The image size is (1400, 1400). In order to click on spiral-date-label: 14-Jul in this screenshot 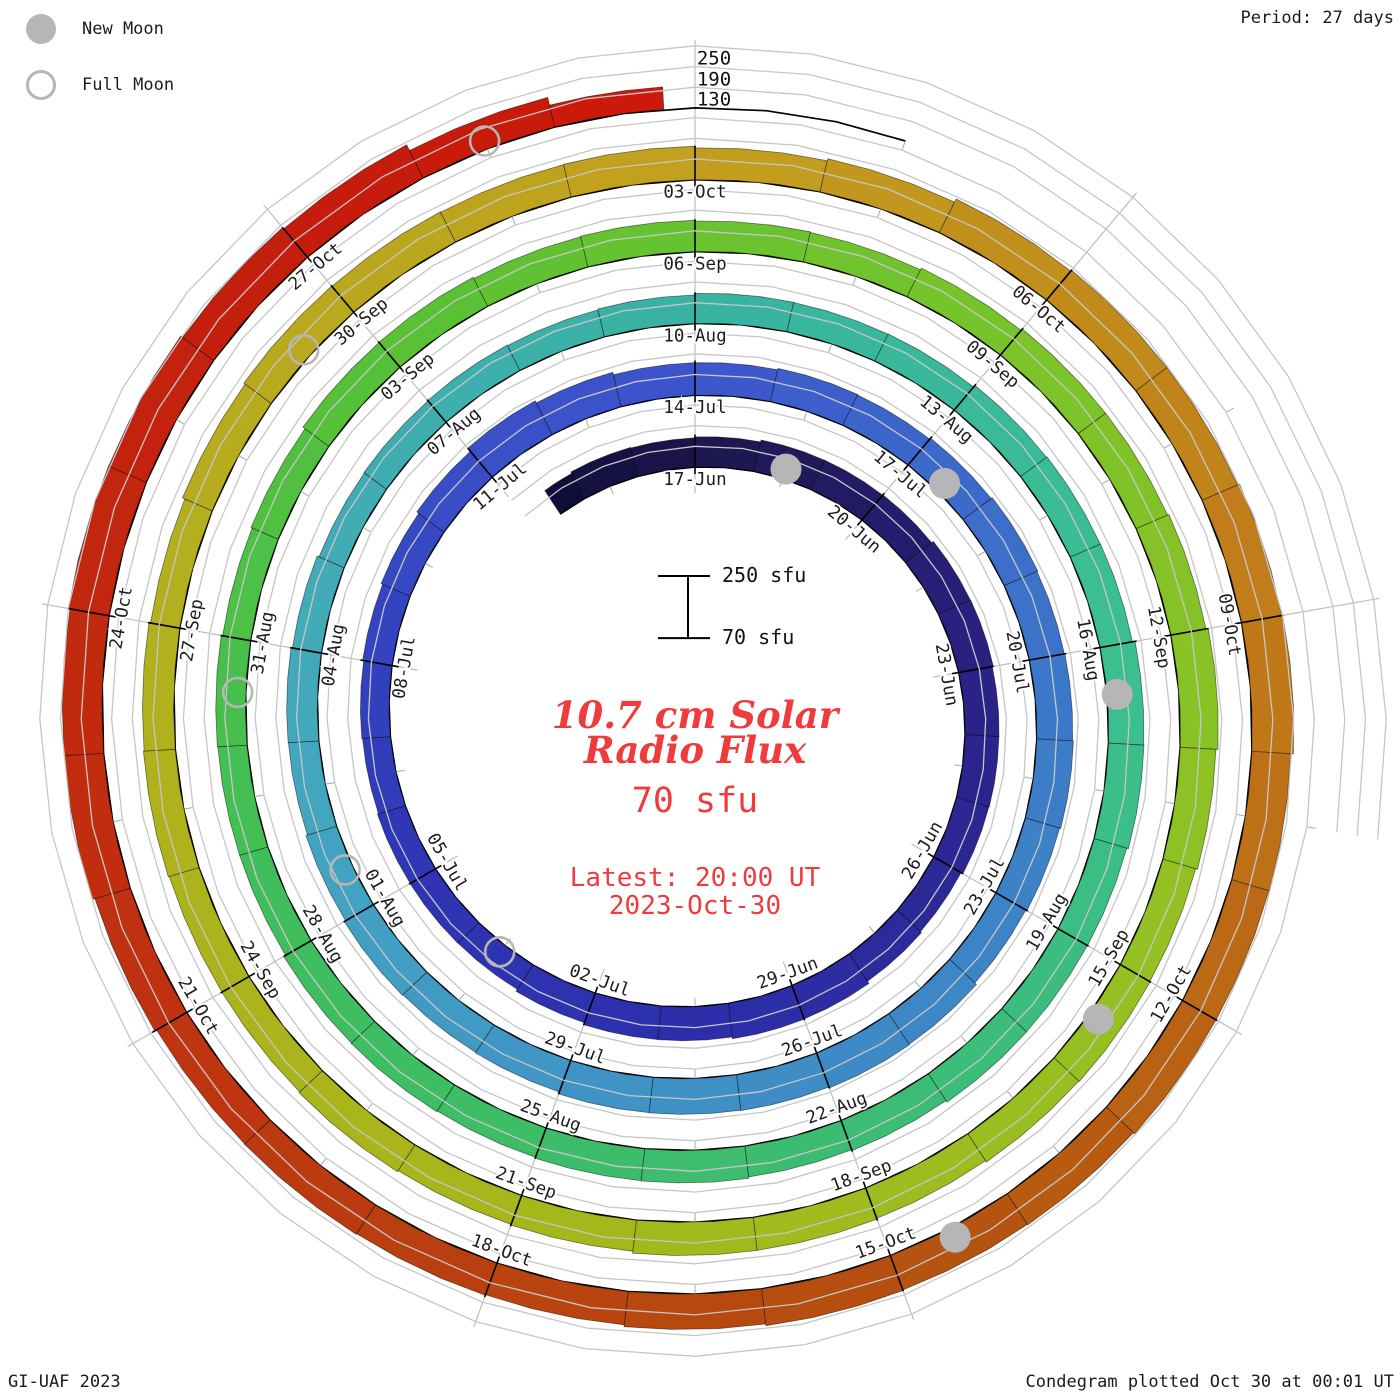, I will do `click(694, 408)`.